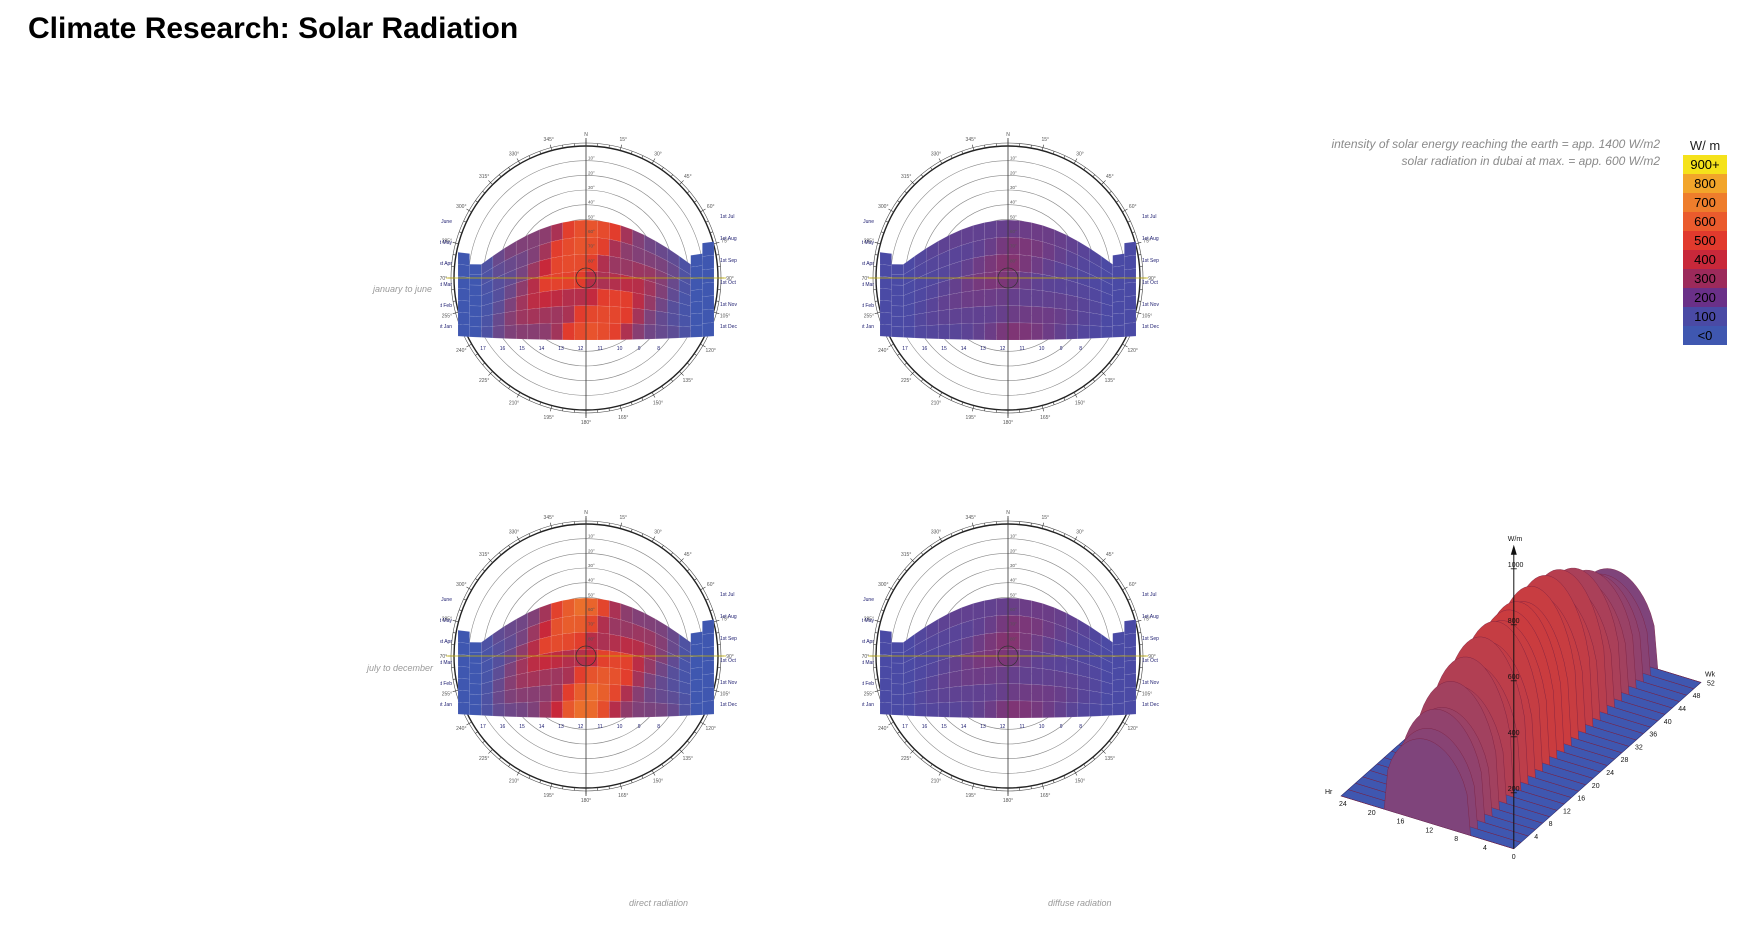  What do you see at coordinates (905, 727) in the screenshot?
I see `hour-label: 17` at bounding box center [905, 727].